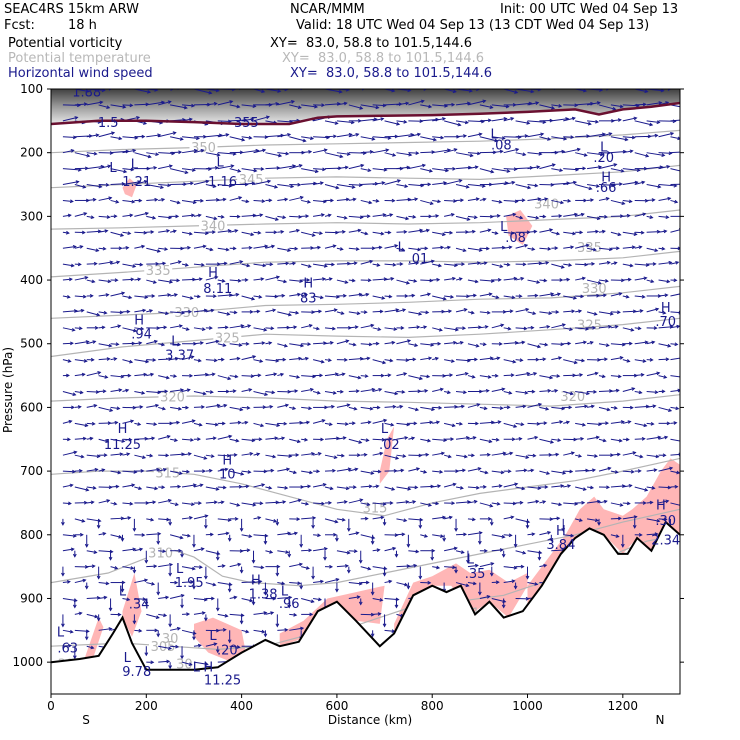 The image size is (740, 740). Describe the element at coordinates (227, 475) in the screenshot. I see `pv-value-label-17: 10` at that location.